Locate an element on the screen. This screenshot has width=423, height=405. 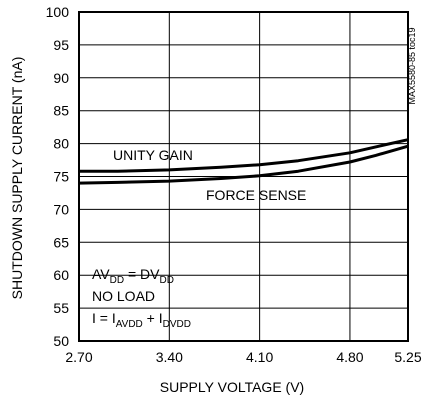
y-tick-label: 95 is located at coordinates (61, 45).